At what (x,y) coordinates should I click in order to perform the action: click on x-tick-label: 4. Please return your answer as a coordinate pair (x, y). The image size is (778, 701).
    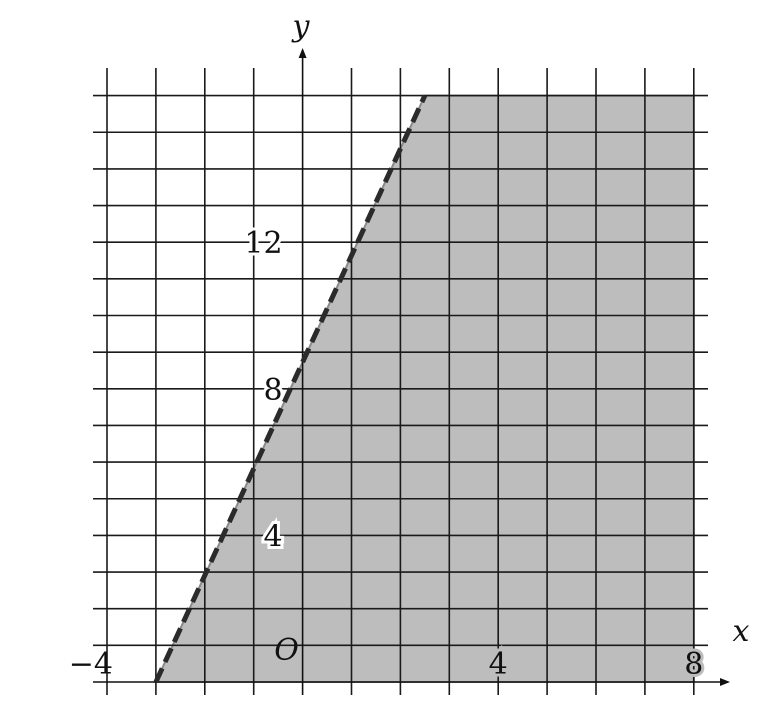
    Looking at the image, I should click on (498, 664).